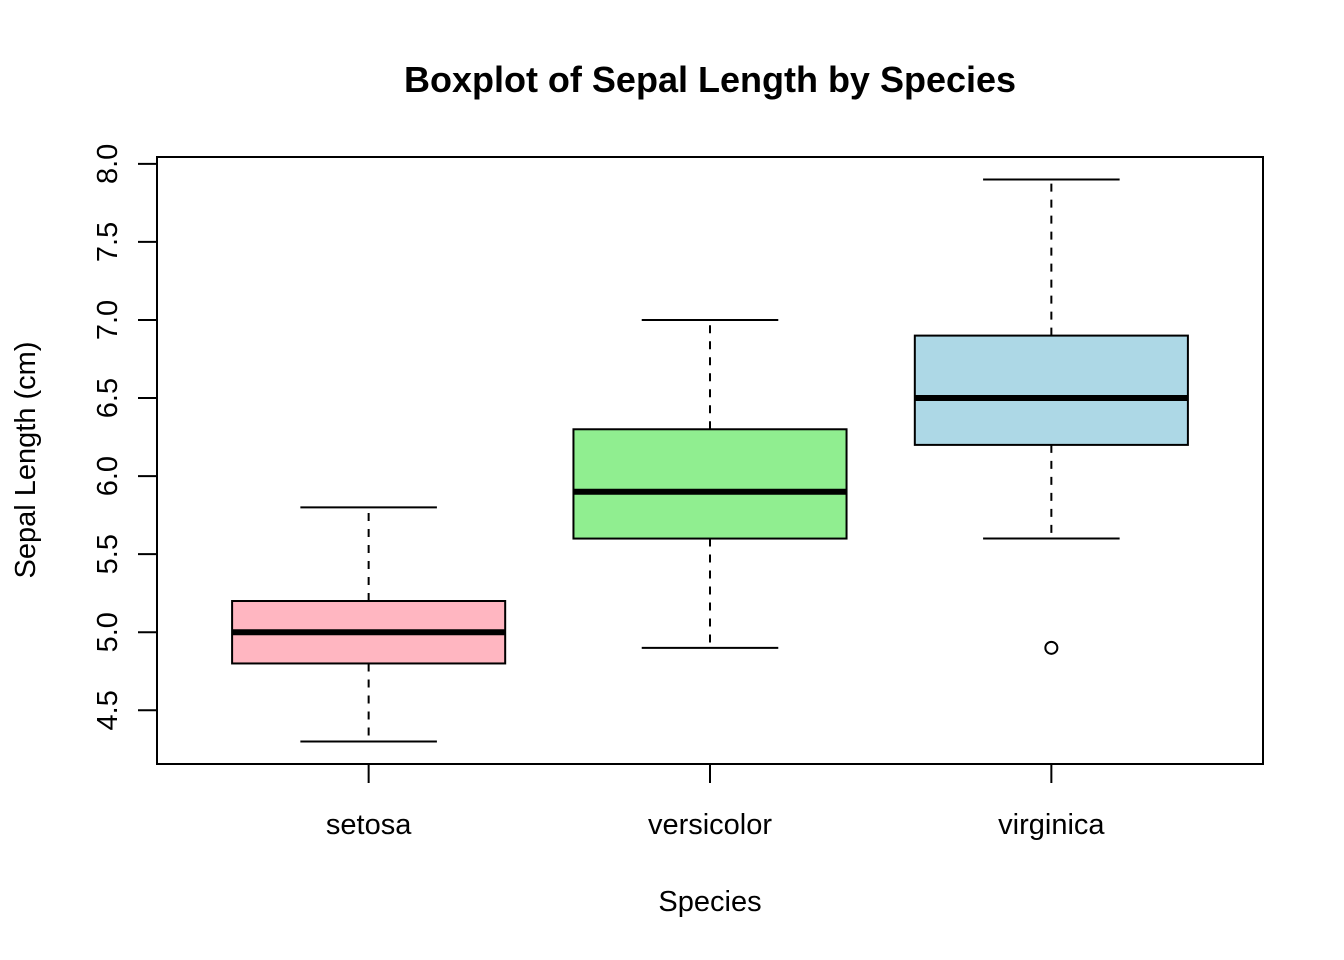 The width and height of the screenshot is (1344, 960). I want to click on outlier-point, so click(1051, 647).